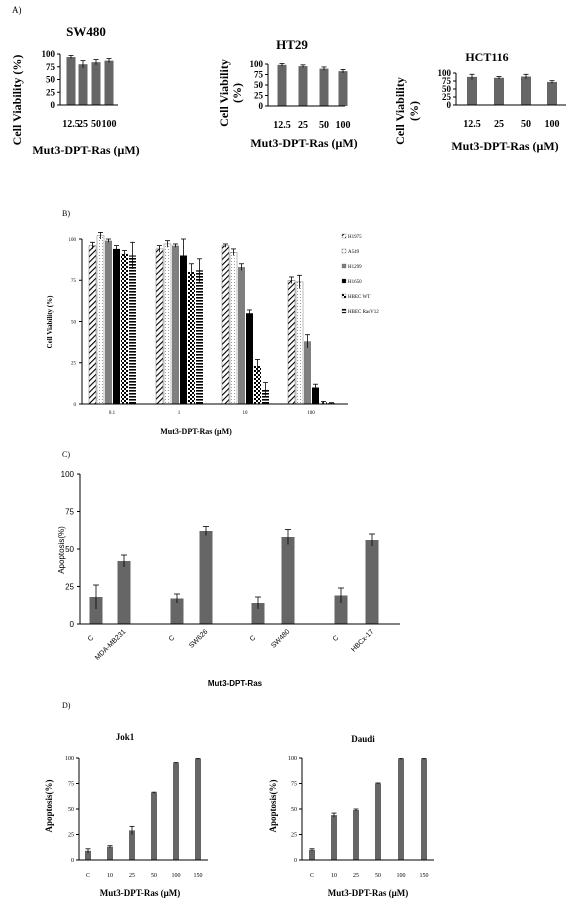 The height and width of the screenshot is (912, 575). What do you see at coordinates (354, 252) in the screenshot?
I see `legend-label: A549` at bounding box center [354, 252].